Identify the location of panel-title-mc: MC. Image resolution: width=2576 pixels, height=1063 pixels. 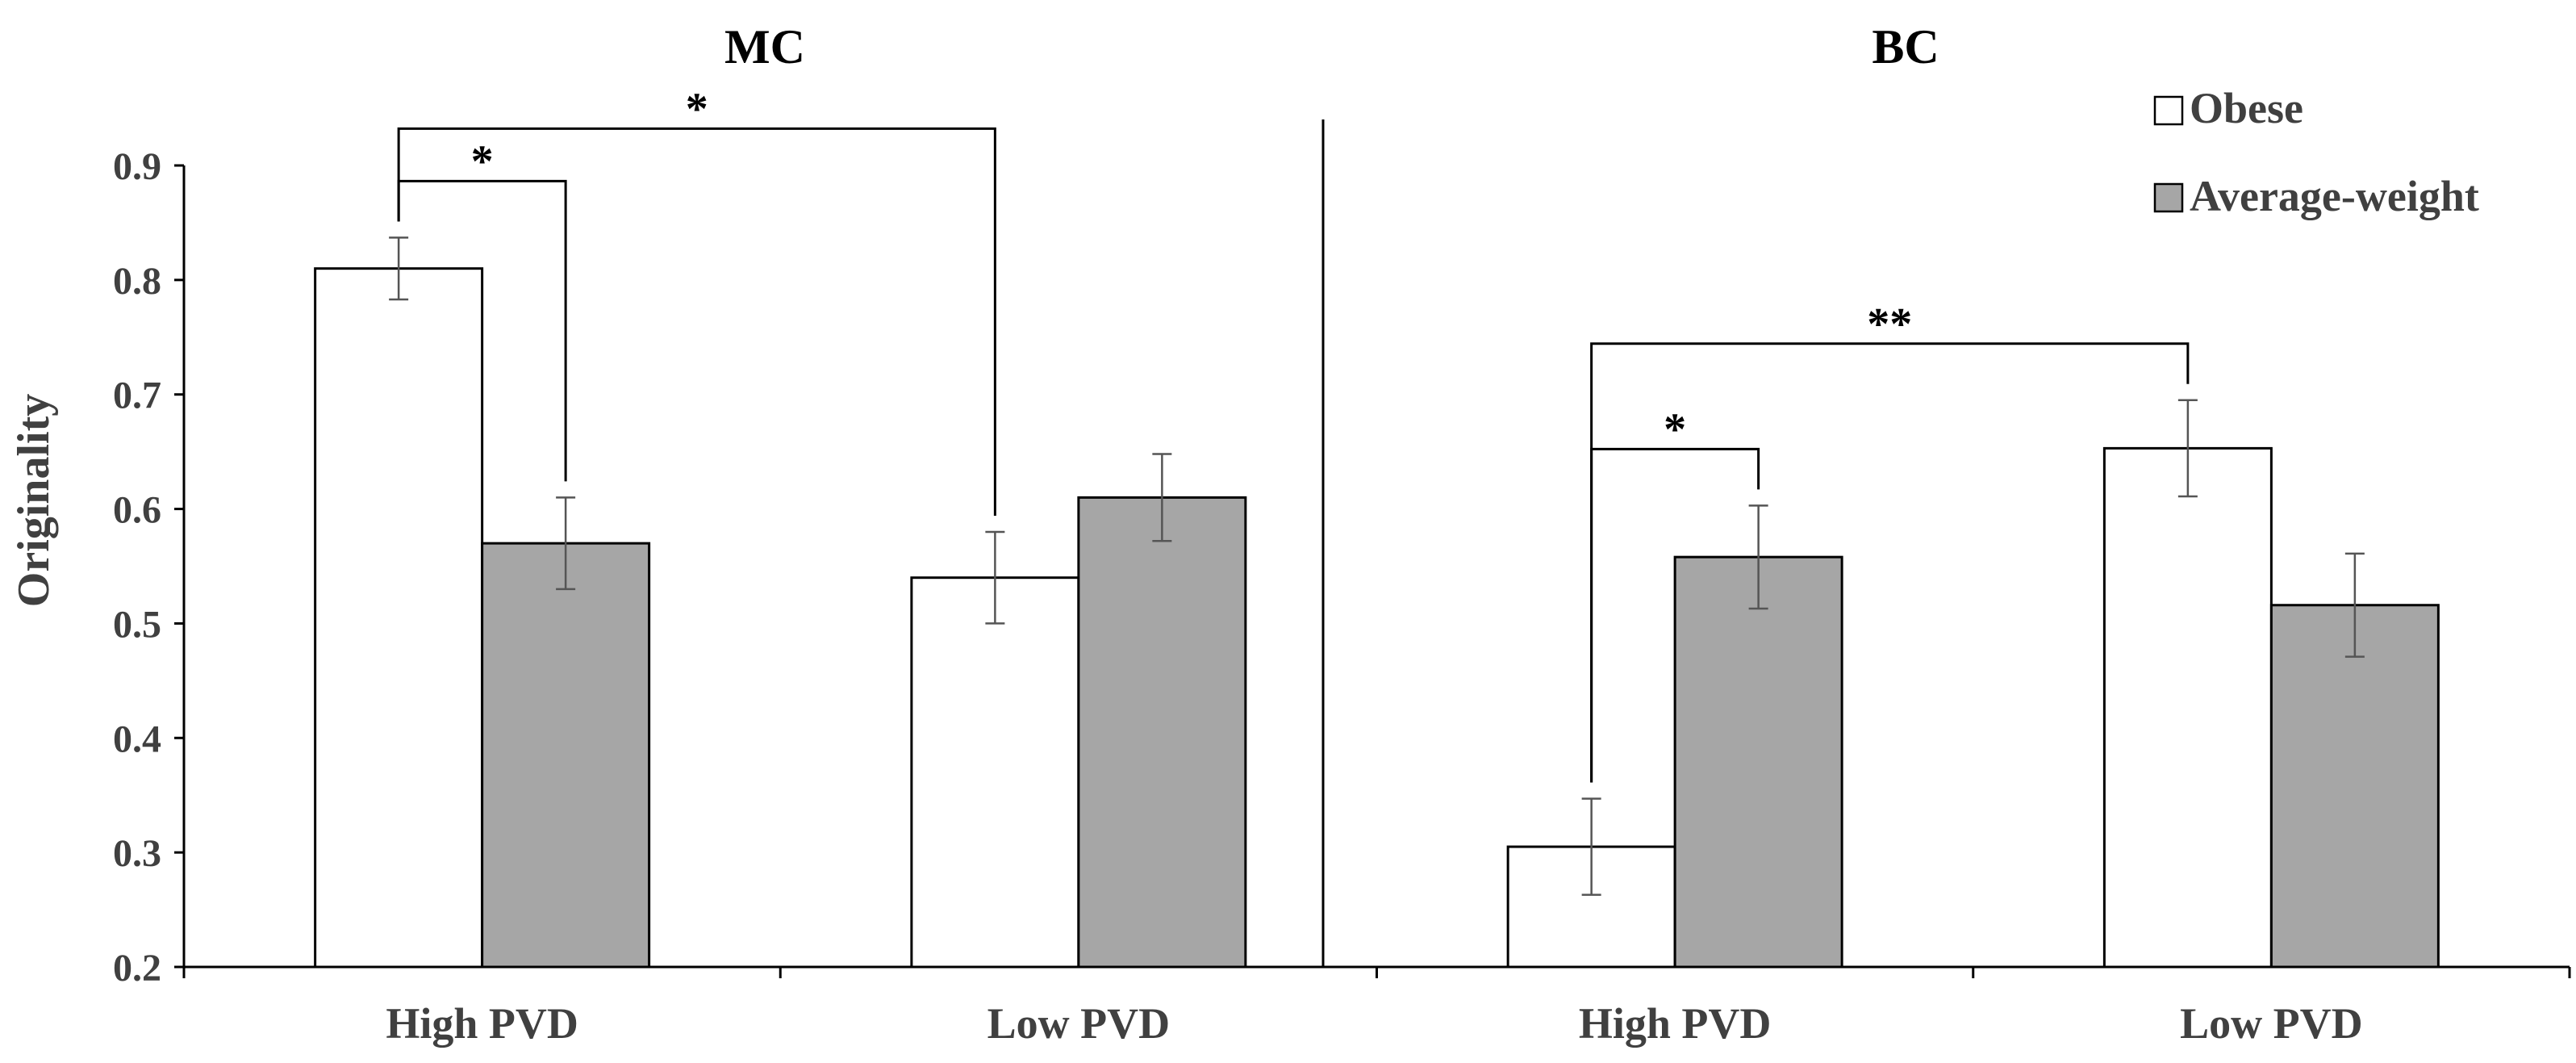
(764, 46).